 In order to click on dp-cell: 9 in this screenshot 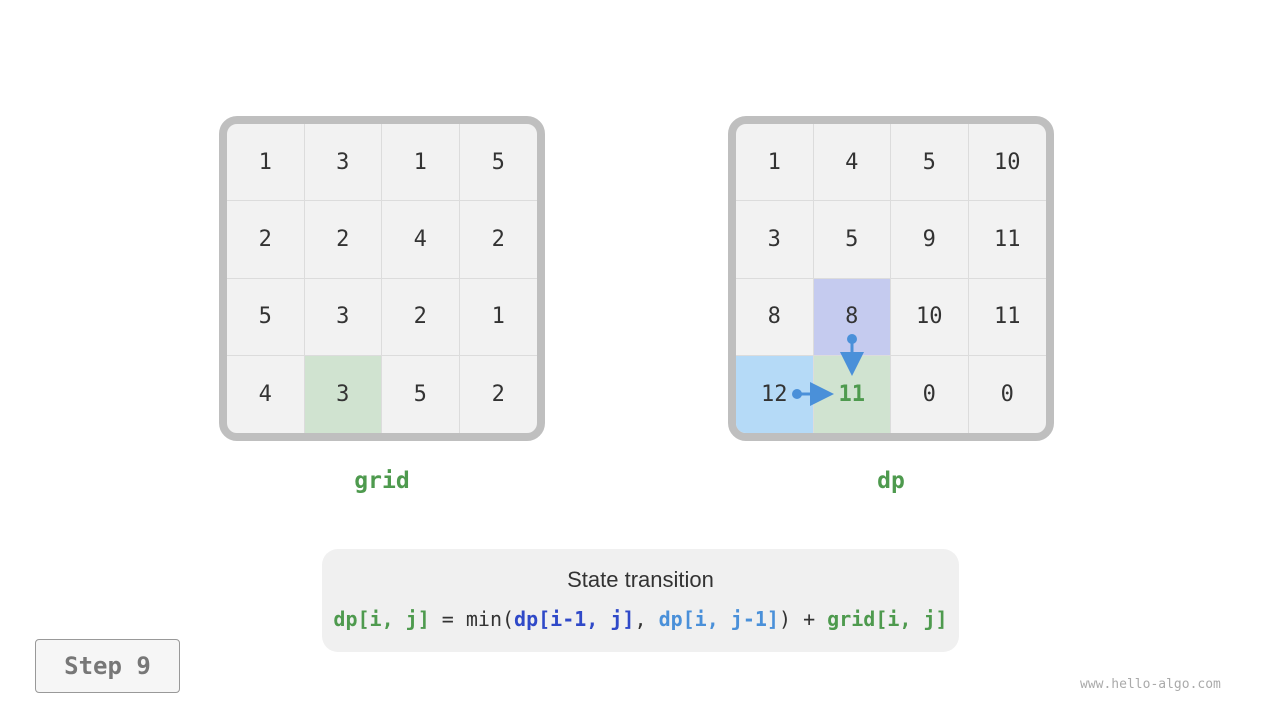, I will do `click(930, 240)`.